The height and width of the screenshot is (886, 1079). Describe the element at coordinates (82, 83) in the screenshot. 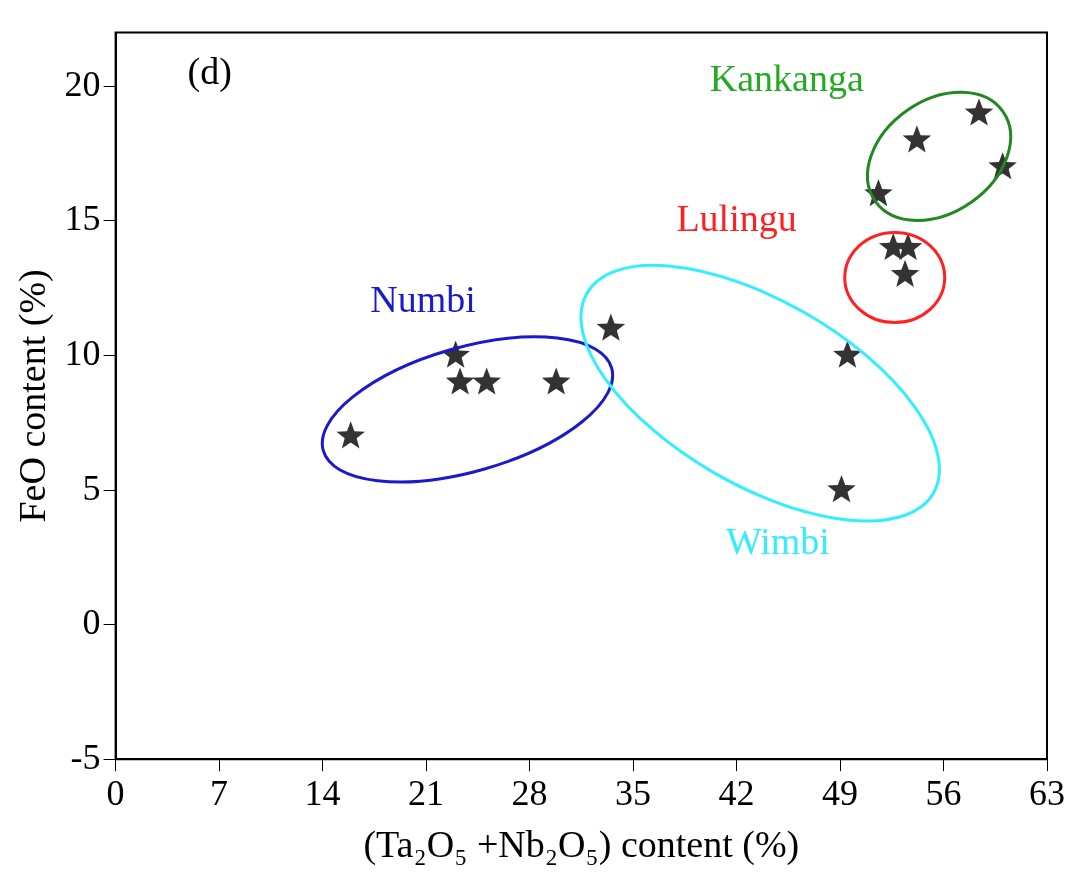

I see `y-tick-label: 20` at that location.